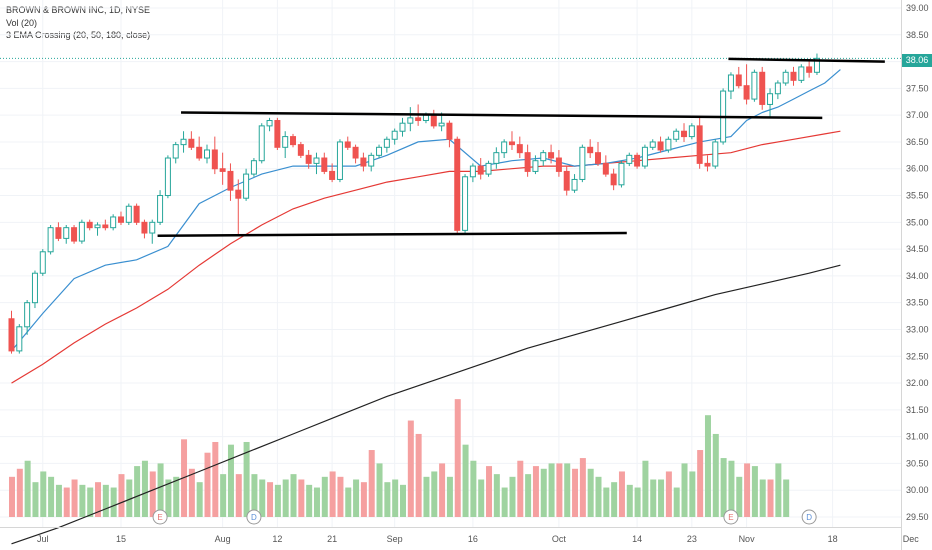 The height and width of the screenshot is (550, 932). I want to click on price-tick-label: 39.00, so click(917, 8).